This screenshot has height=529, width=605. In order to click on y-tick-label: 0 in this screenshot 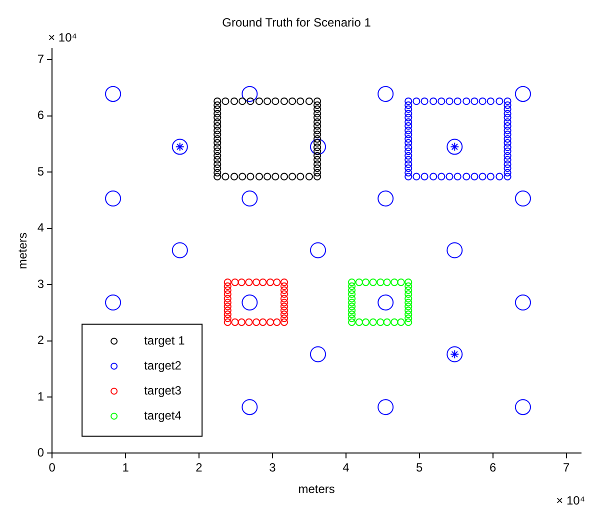, I will do `click(40, 453)`.